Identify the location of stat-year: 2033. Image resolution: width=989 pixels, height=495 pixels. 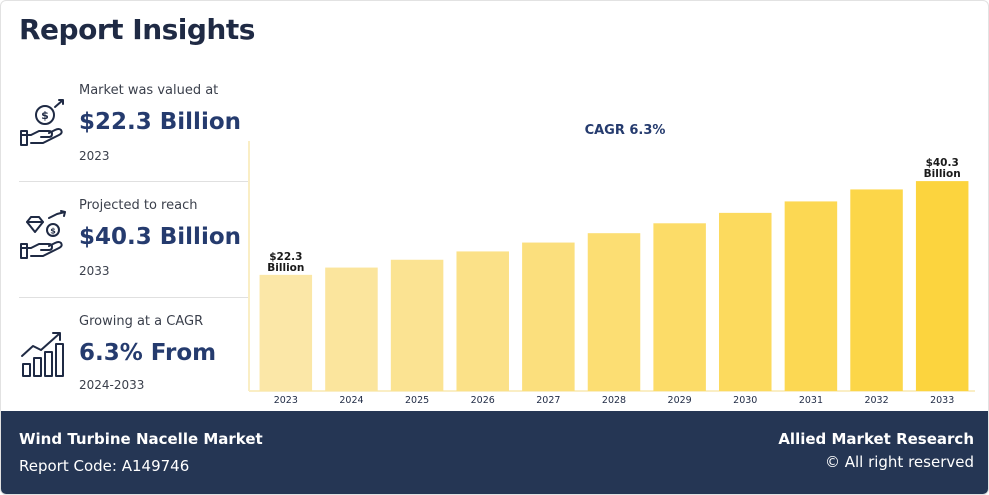
(94, 271).